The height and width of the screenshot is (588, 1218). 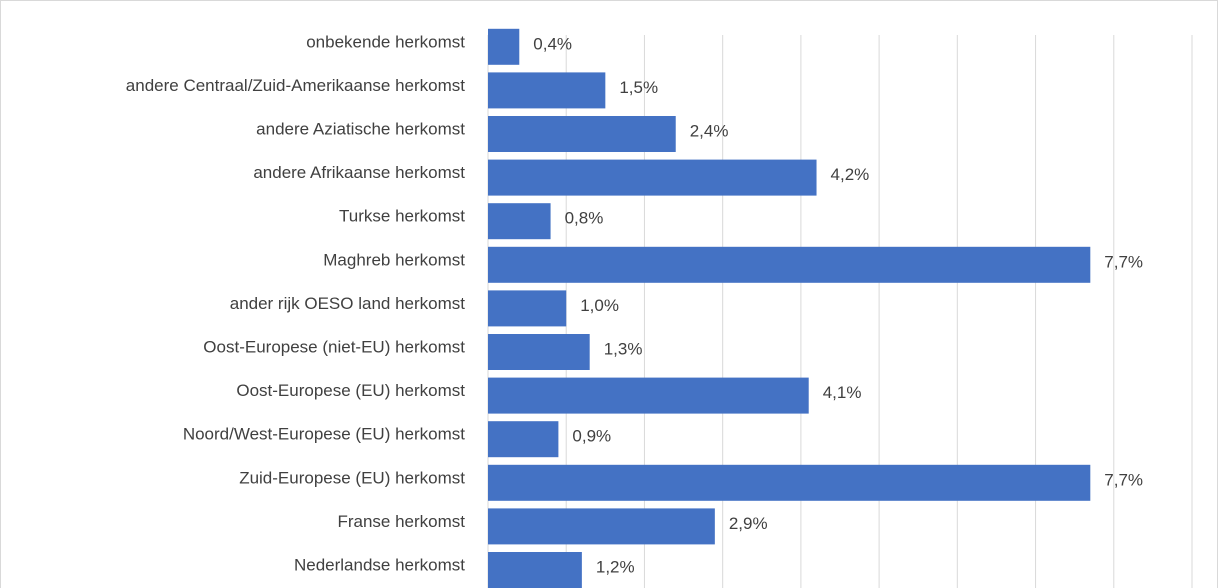 I want to click on category-label: Oost-Europese (niet-EU) herkomst, so click(x=334, y=346).